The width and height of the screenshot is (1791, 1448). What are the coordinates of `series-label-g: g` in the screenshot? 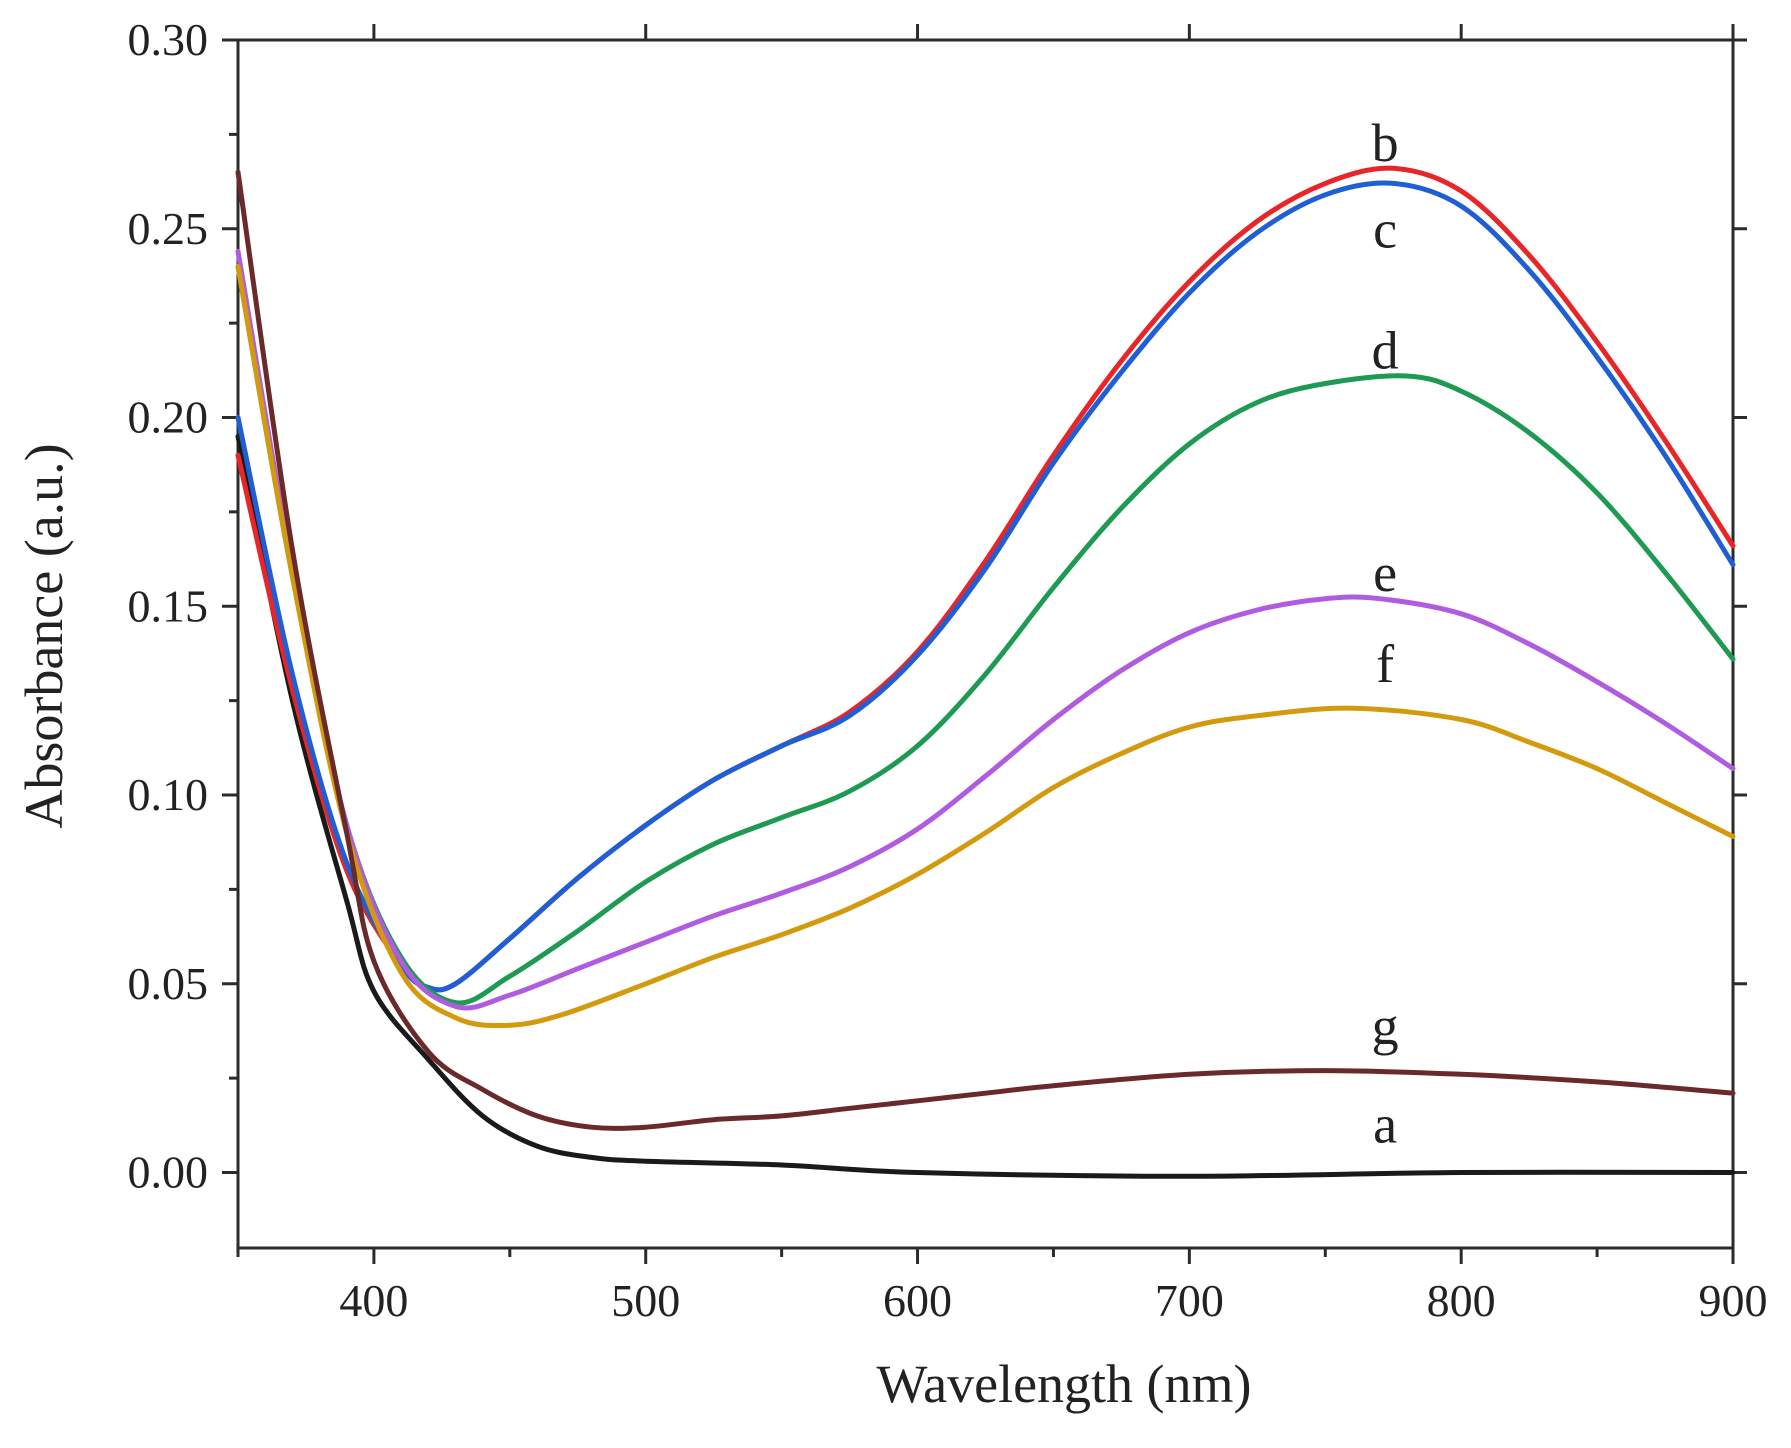 It's located at (1385, 1026).